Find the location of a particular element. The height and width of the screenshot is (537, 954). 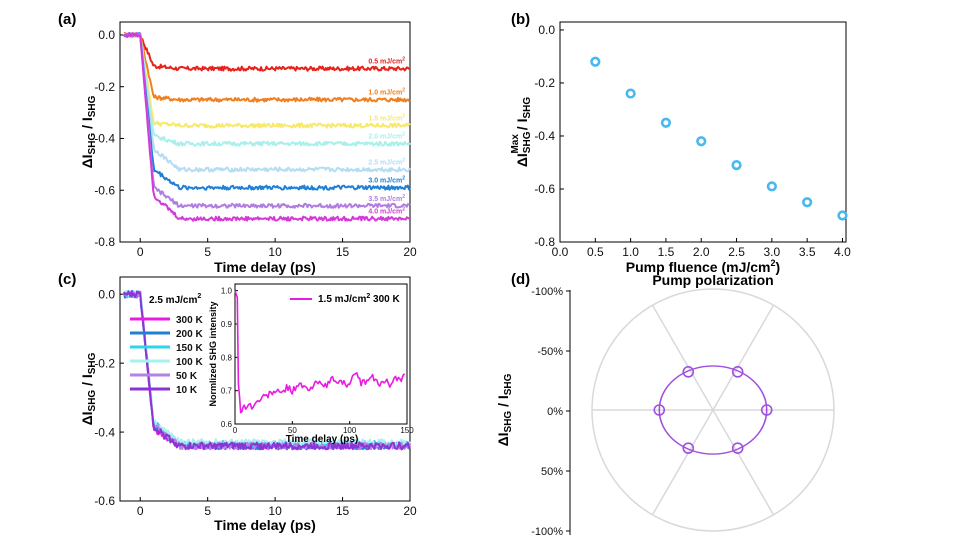

x-tick-label: 1.5 is located at coordinates (666, 252).